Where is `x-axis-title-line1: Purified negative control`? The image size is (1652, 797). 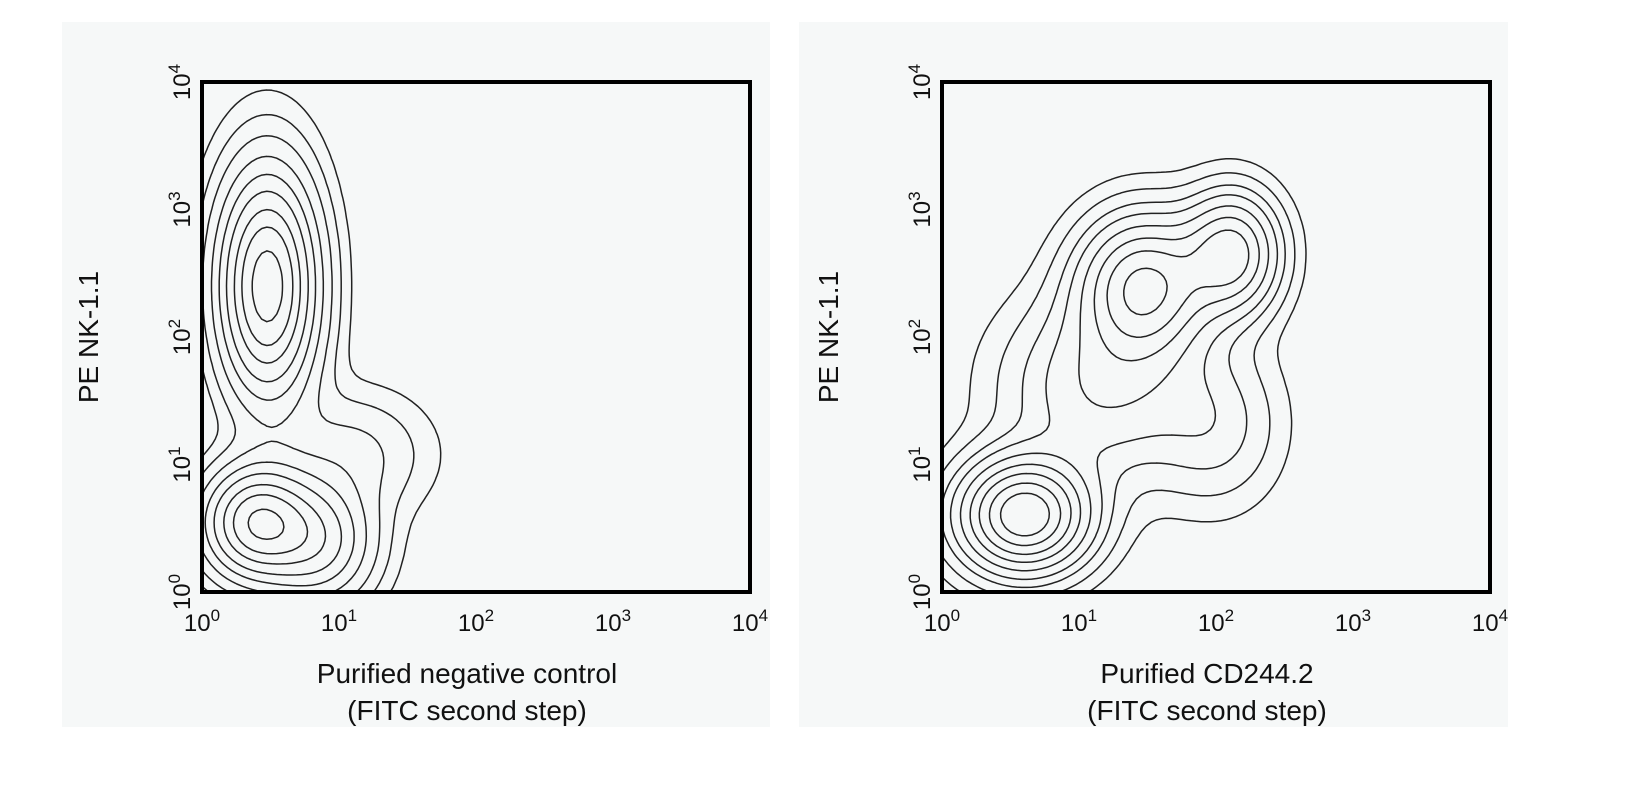 x-axis-title-line1: Purified negative control is located at coordinates (467, 673).